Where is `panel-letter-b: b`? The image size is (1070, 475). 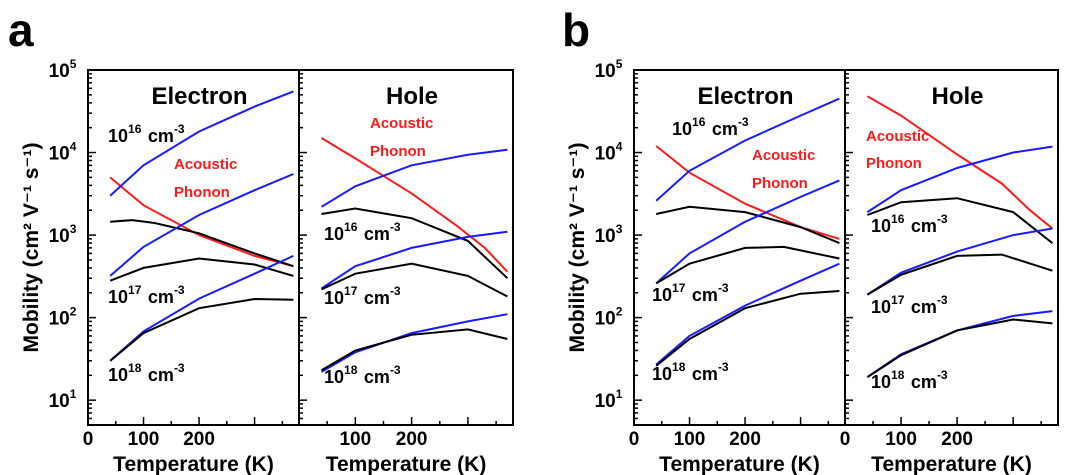 panel-letter-b: b is located at coordinates (576, 30).